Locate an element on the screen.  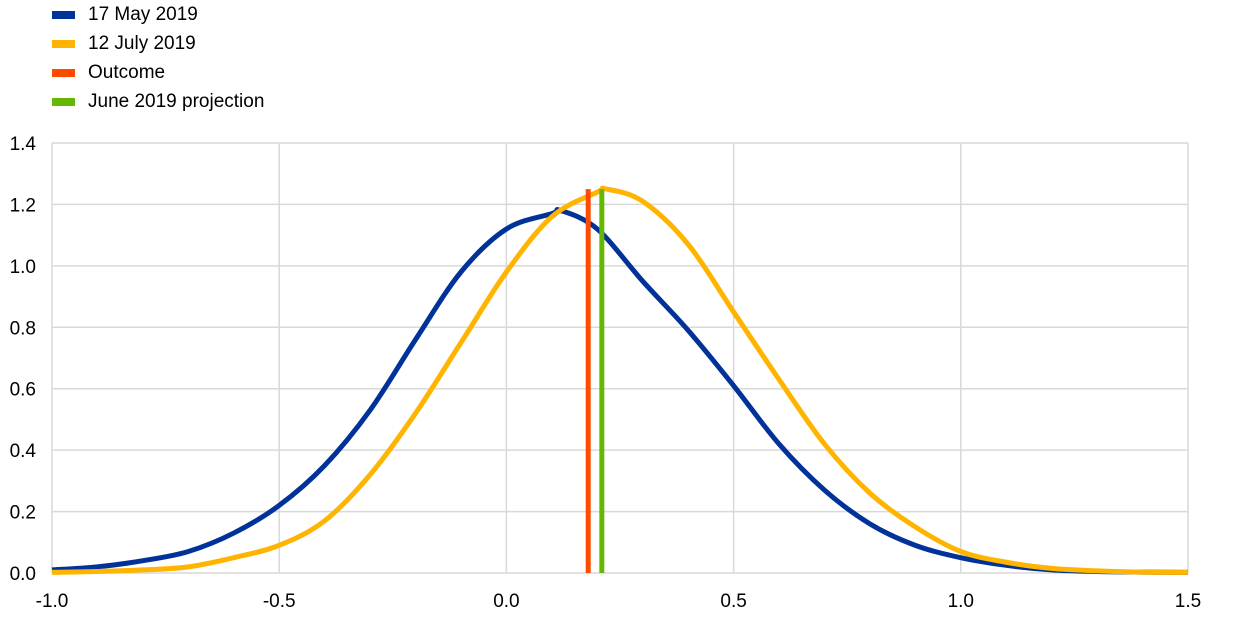
y-tick-label: 0.2 is located at coordinates (23, 513).